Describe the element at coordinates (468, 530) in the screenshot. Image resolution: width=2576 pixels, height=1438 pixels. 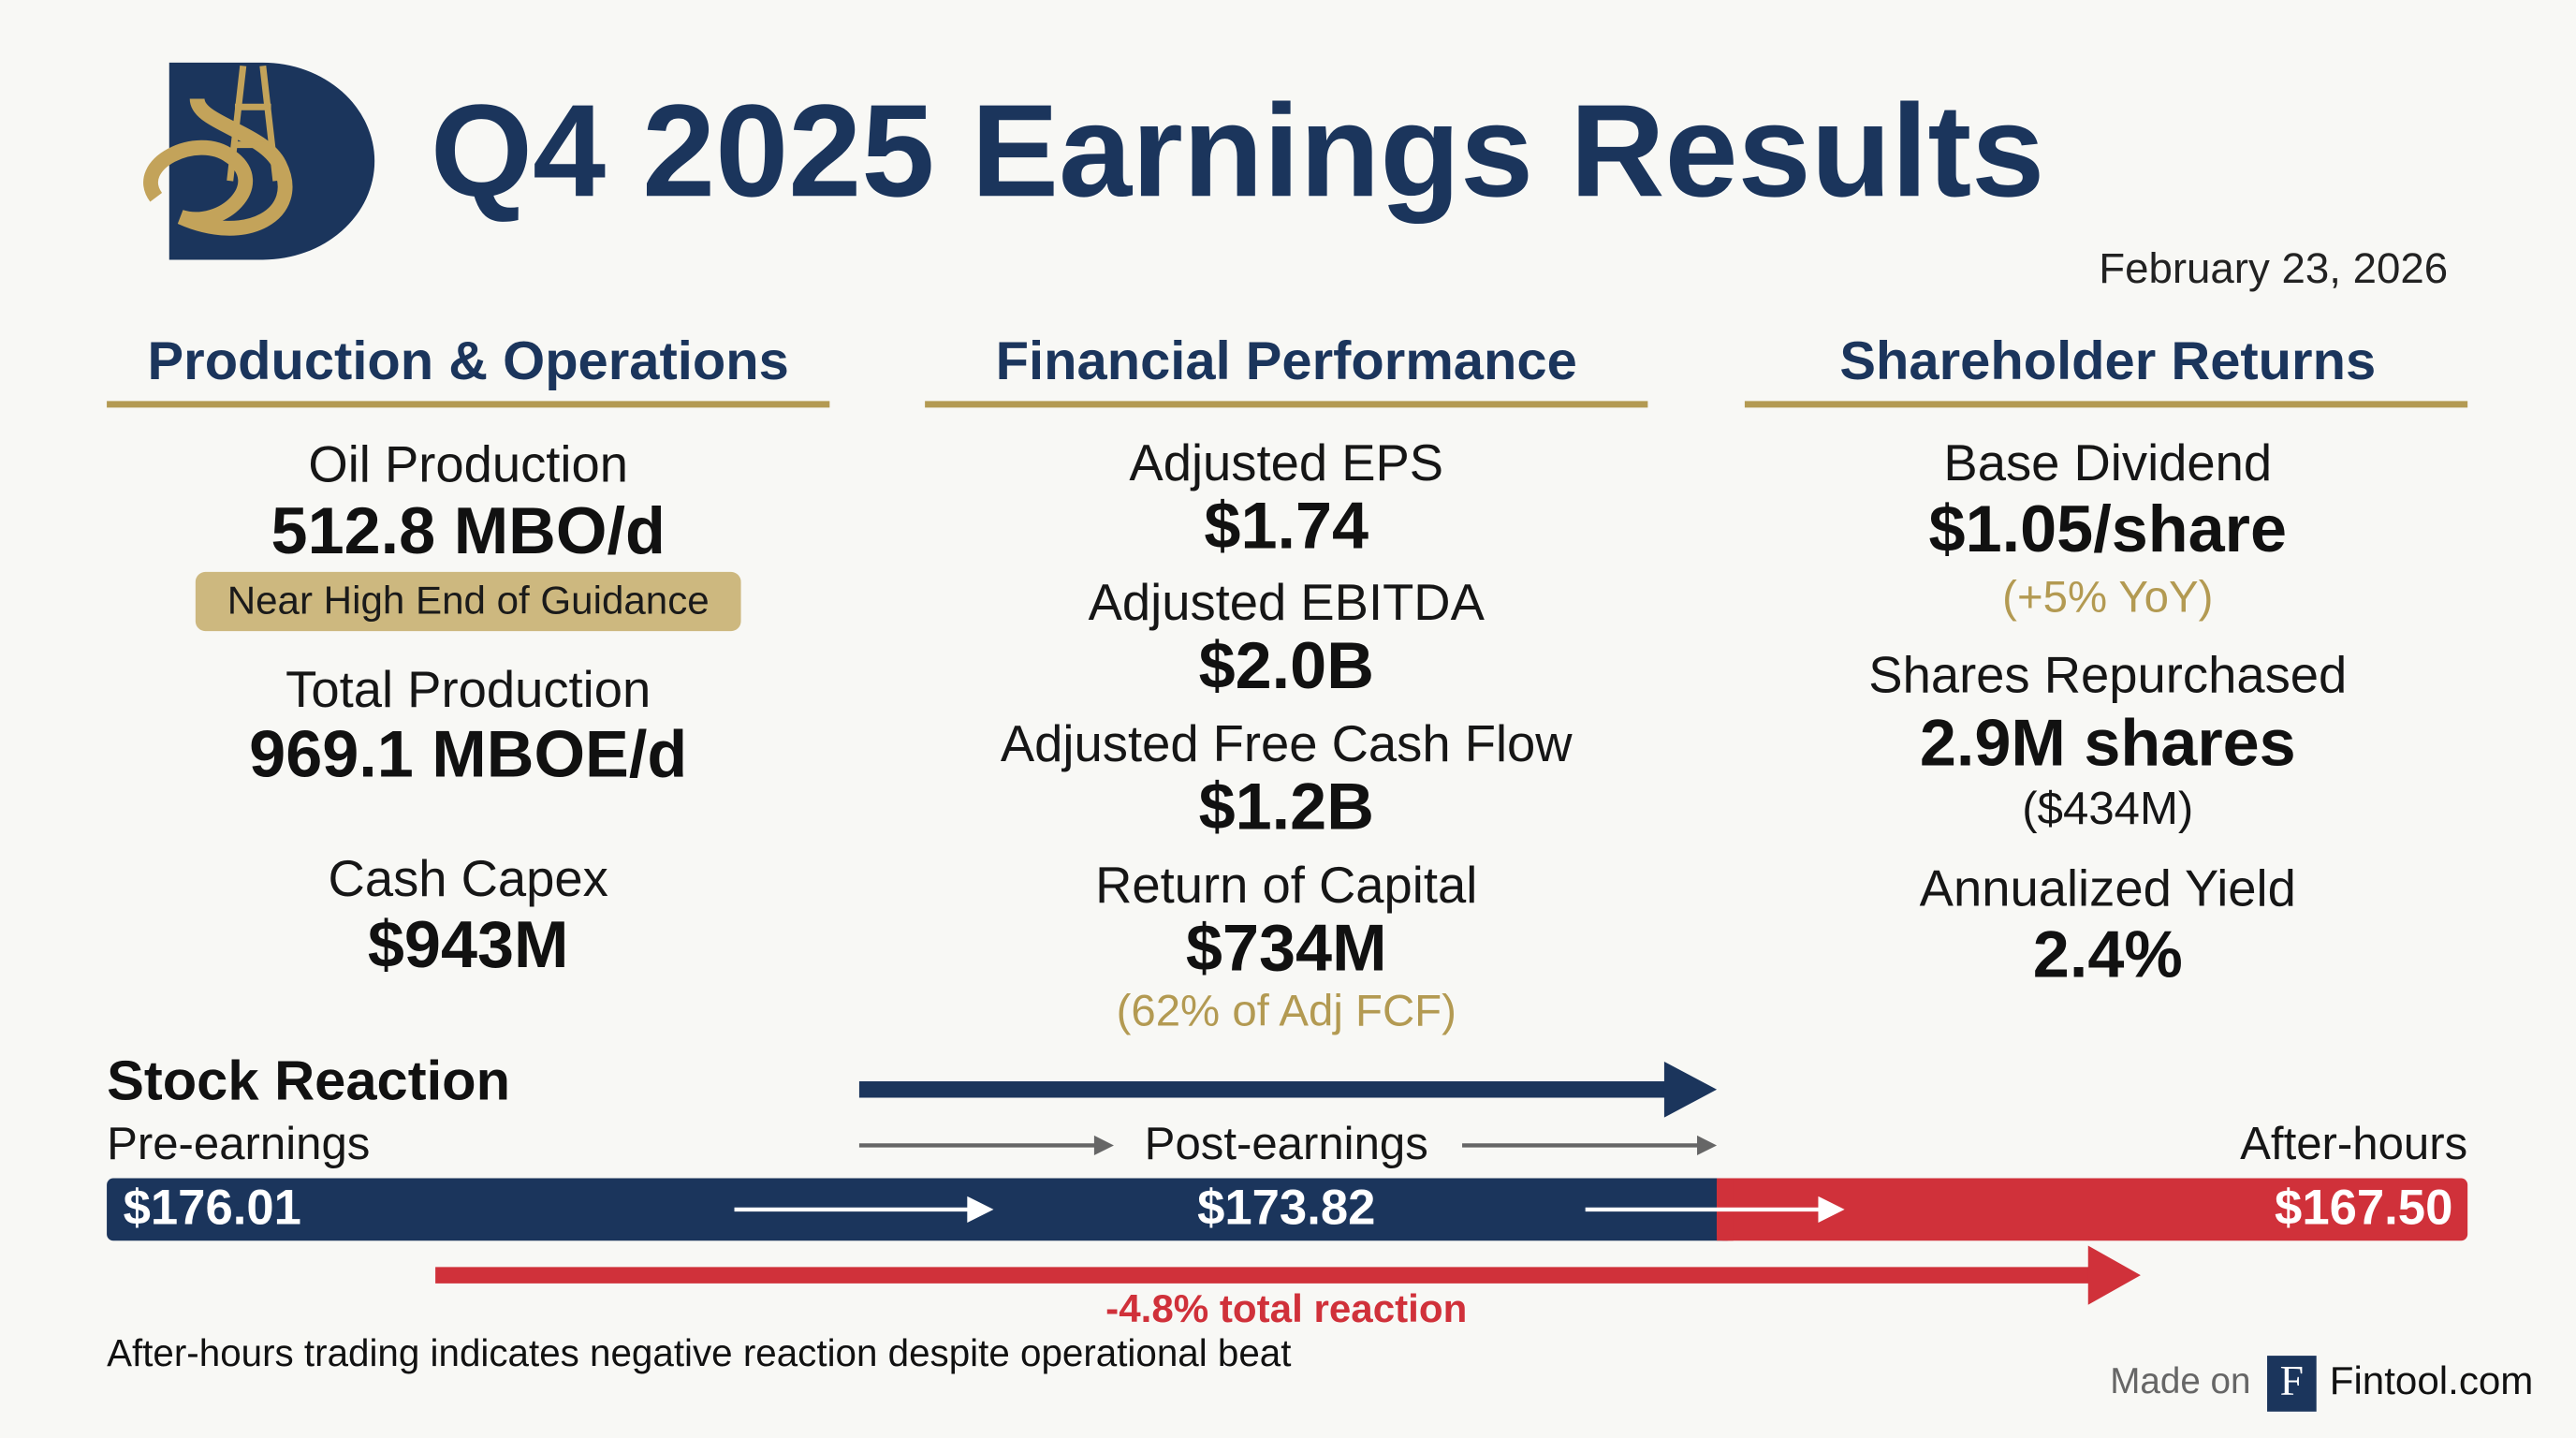
I see `metric-value: 512.8 MBO/d` at that location.